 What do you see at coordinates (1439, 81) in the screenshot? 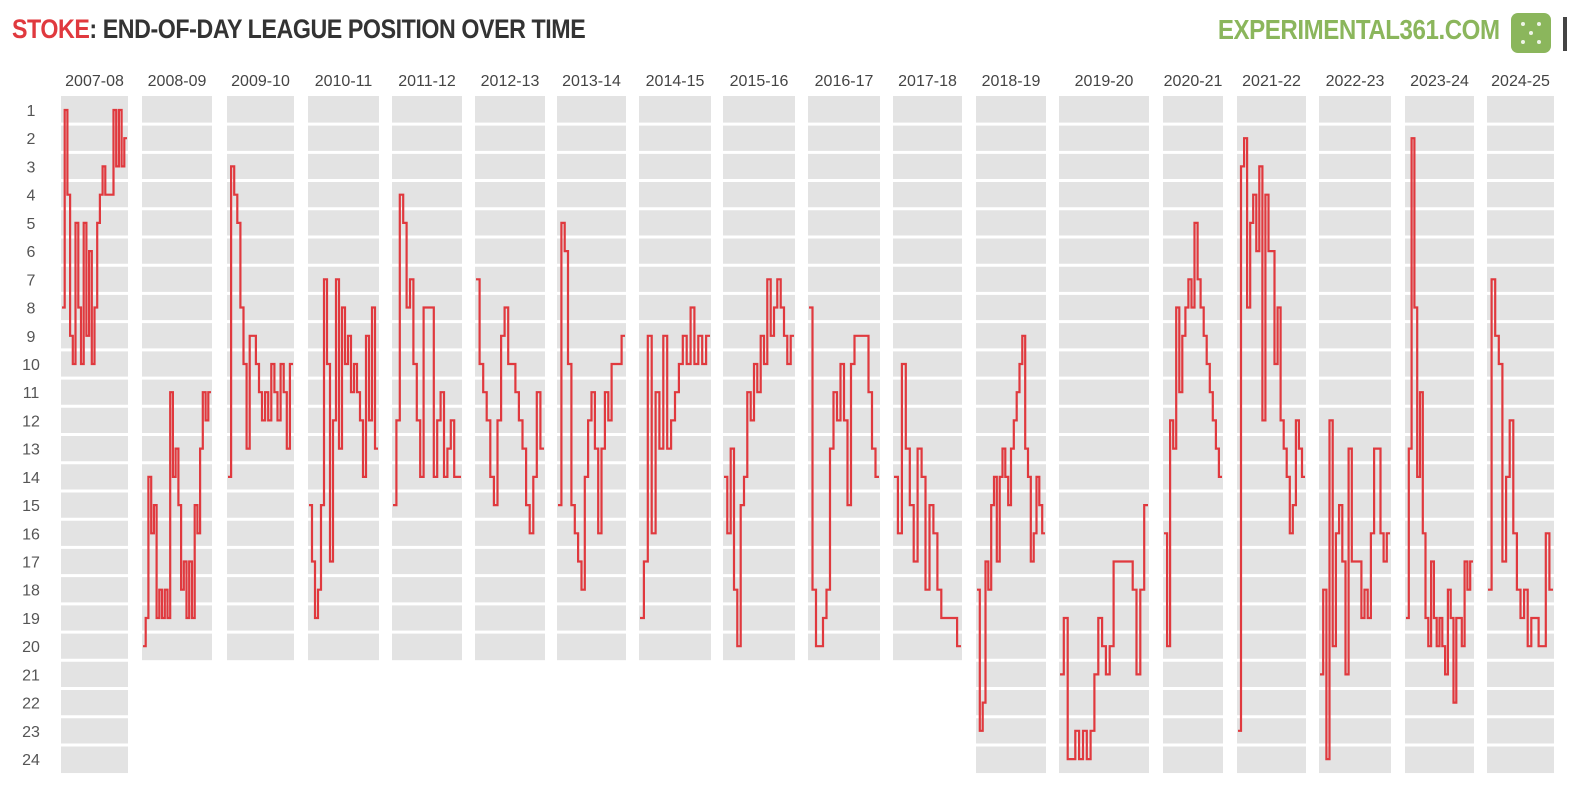
I see `season-label: 2023-24` at bounding box center [1439, 81].